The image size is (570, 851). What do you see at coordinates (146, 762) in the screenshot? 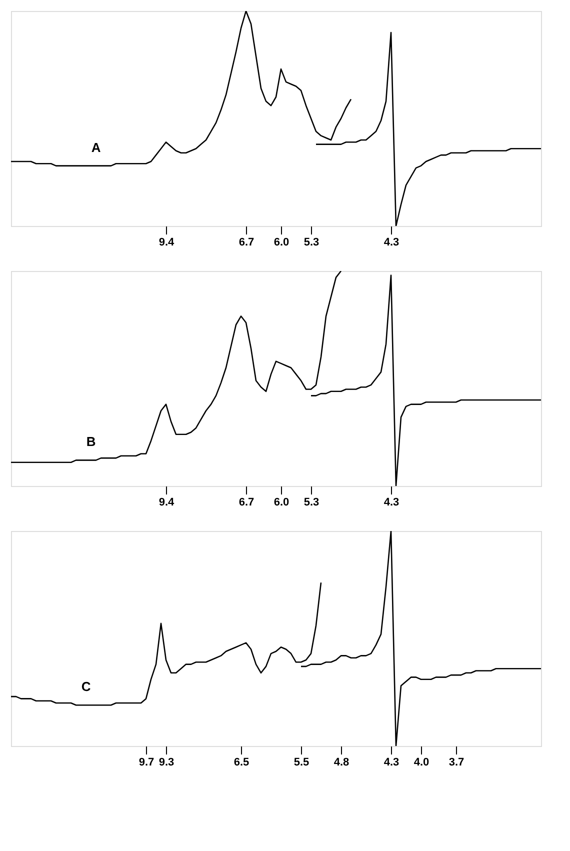
I see `x-tick-label: 9.7` at bounding box center [146, 762].